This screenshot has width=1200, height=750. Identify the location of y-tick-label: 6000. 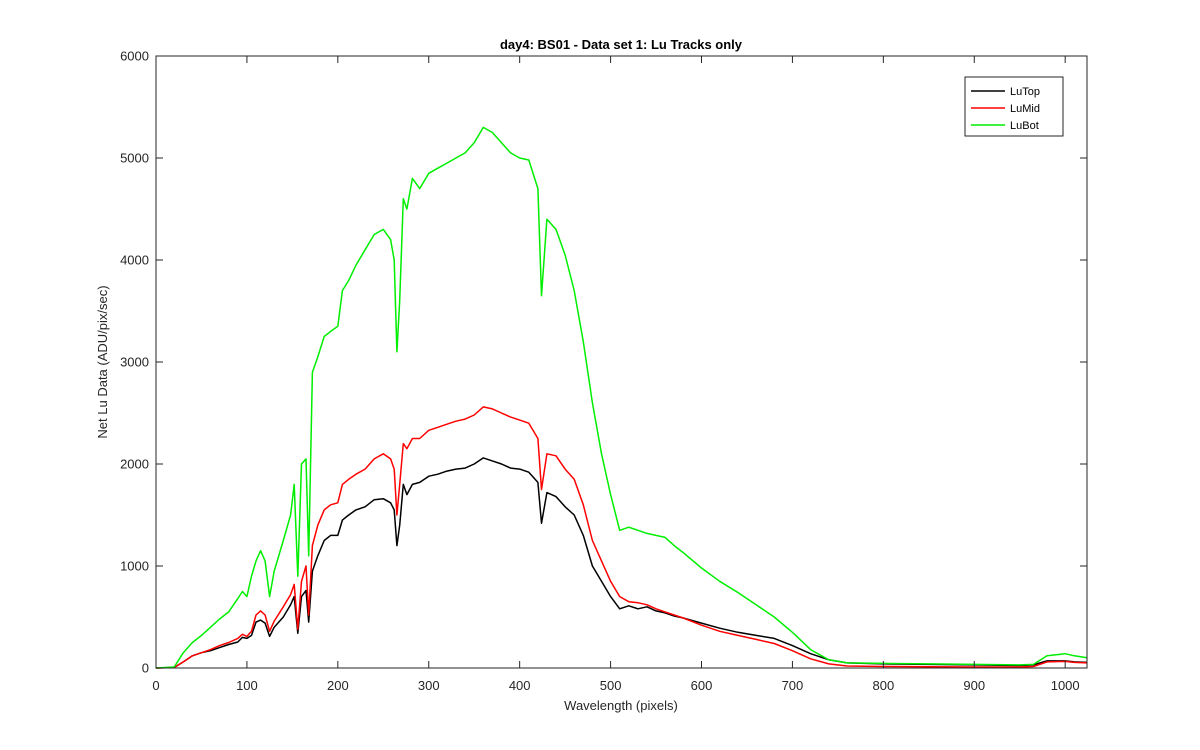
(134, 56).